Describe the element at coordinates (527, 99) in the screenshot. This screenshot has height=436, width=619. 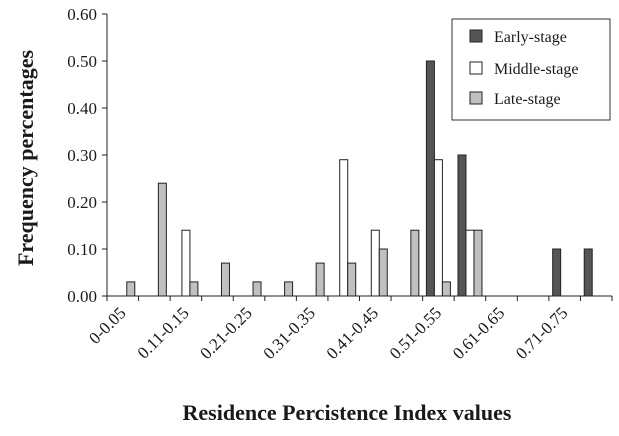
I see `legend-label-late-stage: Late-stage` at that location.